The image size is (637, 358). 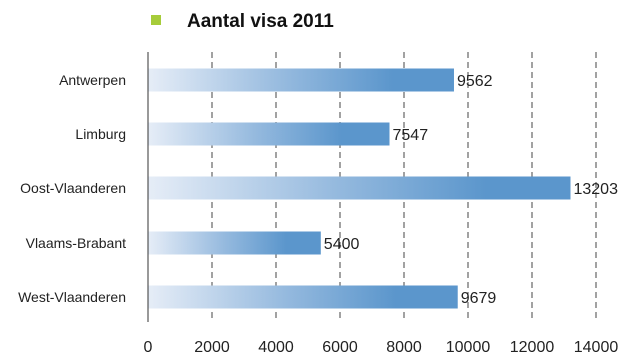 I want to click on x-tick-label: 4000, so click(x=276, y=347).